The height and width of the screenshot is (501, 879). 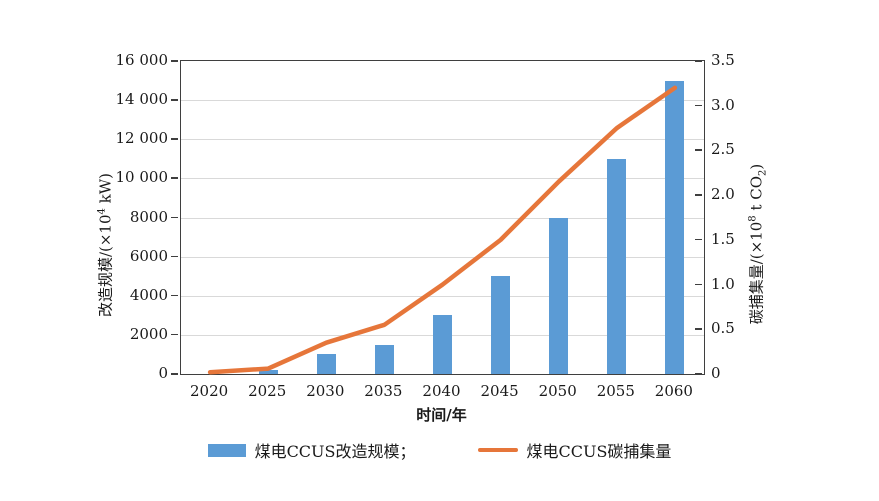 I want to click on left-axis-tick-label: 8000, so click(x=148, y=216).